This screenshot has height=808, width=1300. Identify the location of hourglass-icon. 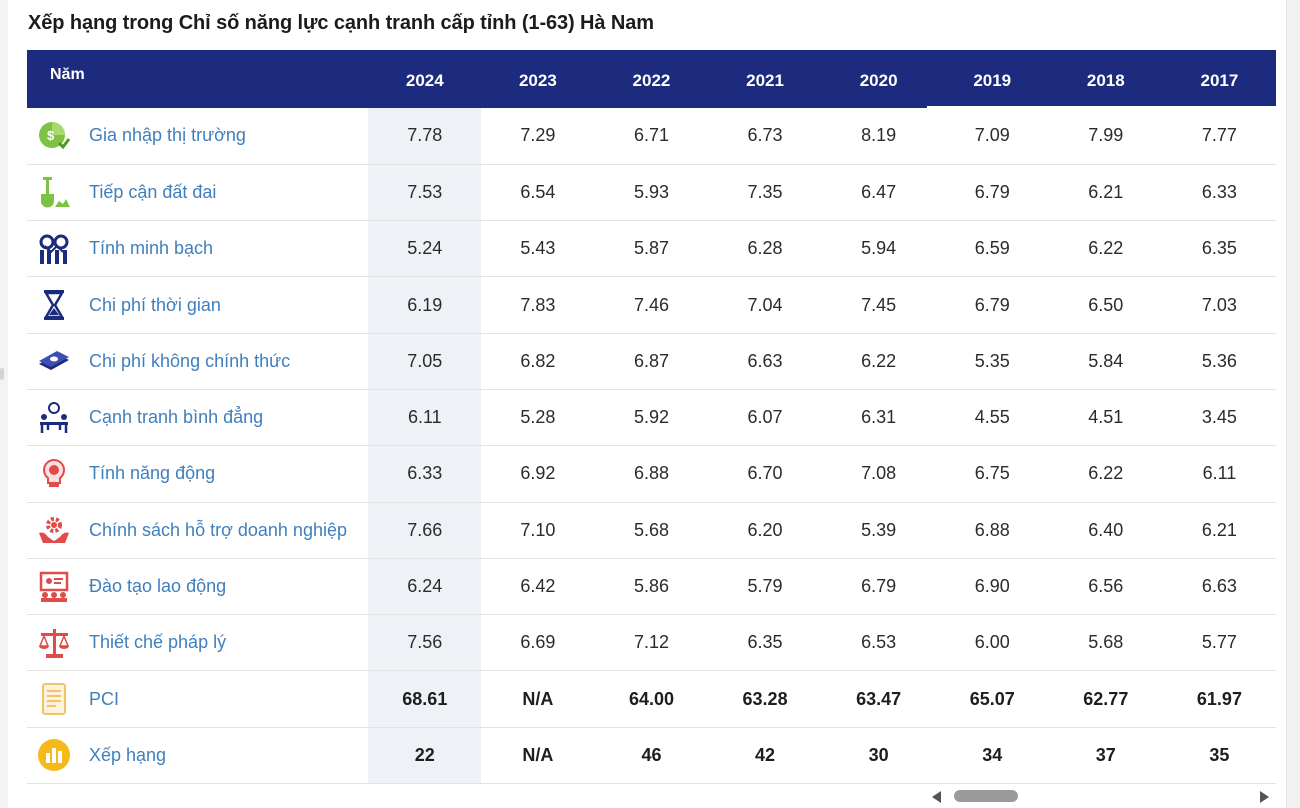
(54, 305).